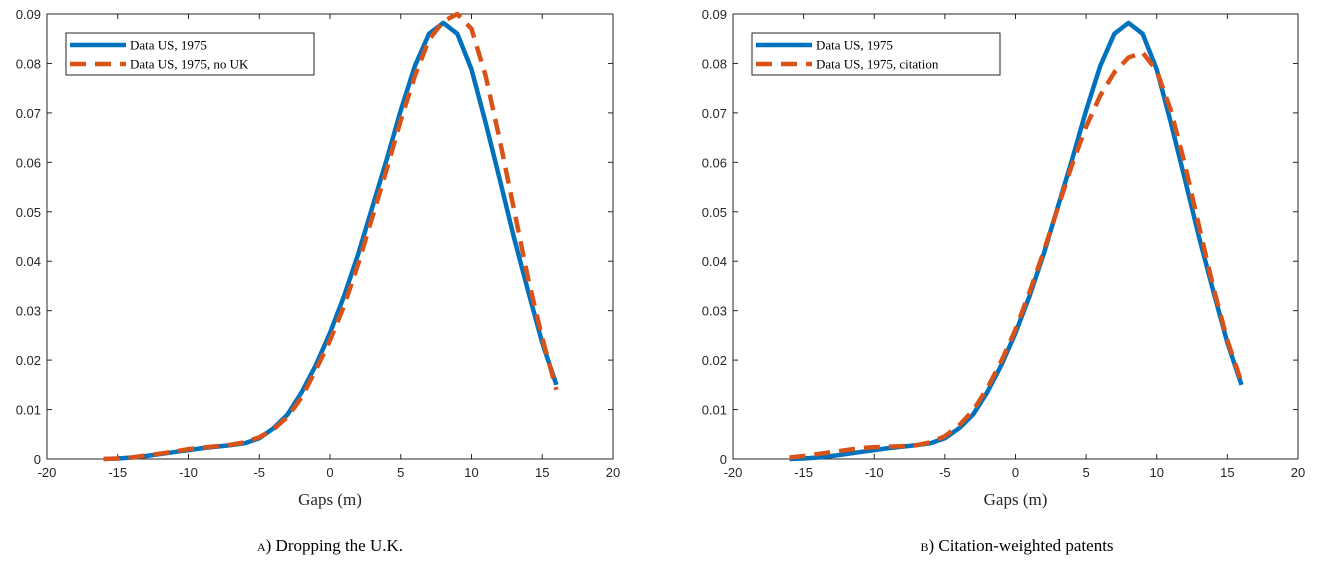 This screenshot has height=561, width=1320. Describe the element at coordinates (877, 64) in the screenshot. I see `legend-label-2: Data US, 1975, citation` at that location.